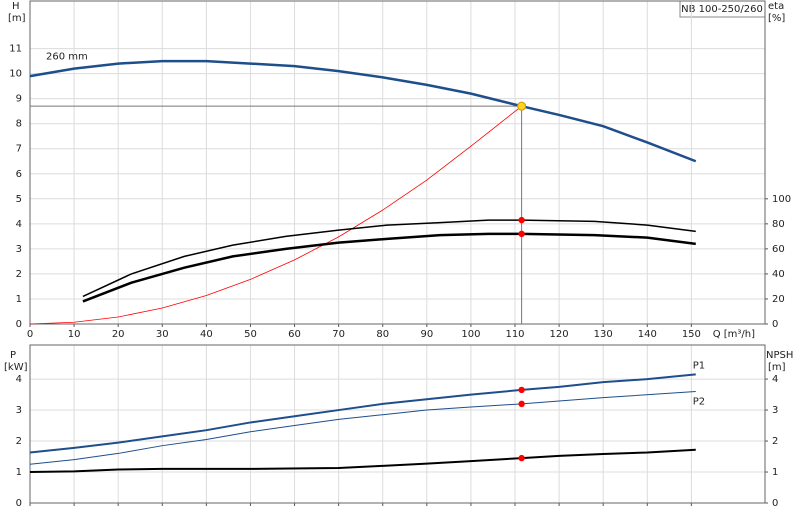  I want to click on series-label: 260 mm, so click(67, 57).